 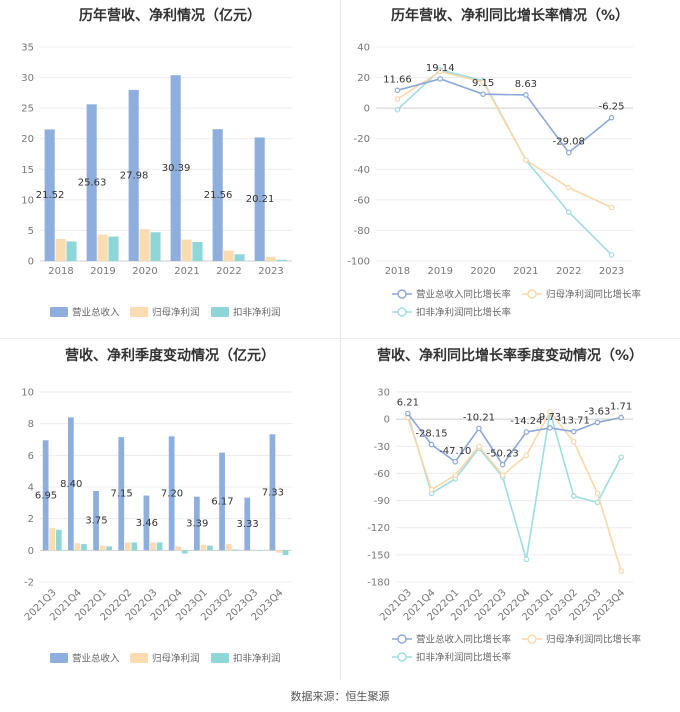 What do you see at coordinates (96, 659) in the screenshot?
I see `legend-label: 营业总收入` at bounding box center [96, 659].